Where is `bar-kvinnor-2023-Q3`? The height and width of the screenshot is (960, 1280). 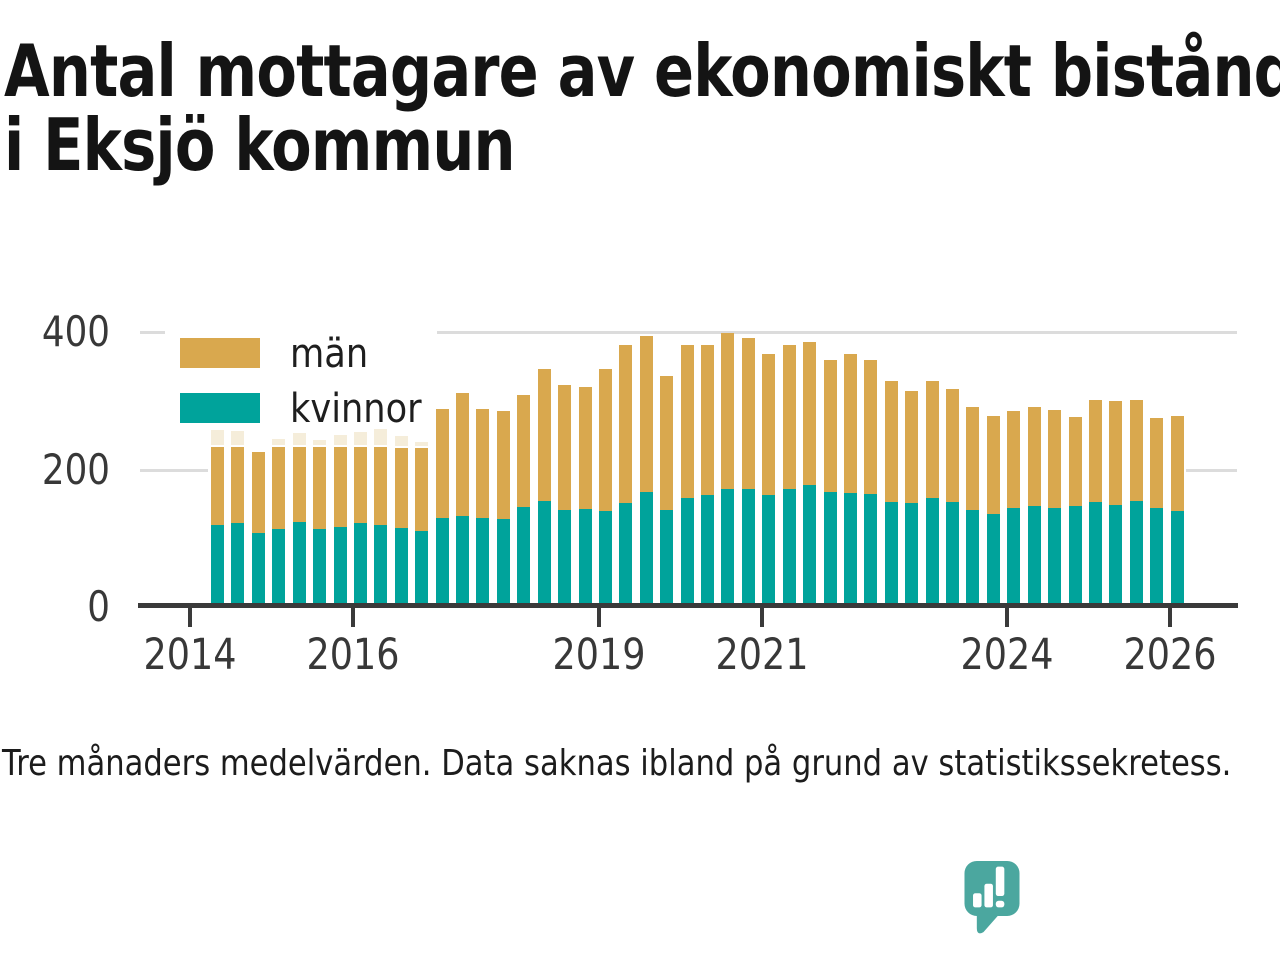
bar-kvinnor-2023-Q3 is located at coordinates (973, 558).